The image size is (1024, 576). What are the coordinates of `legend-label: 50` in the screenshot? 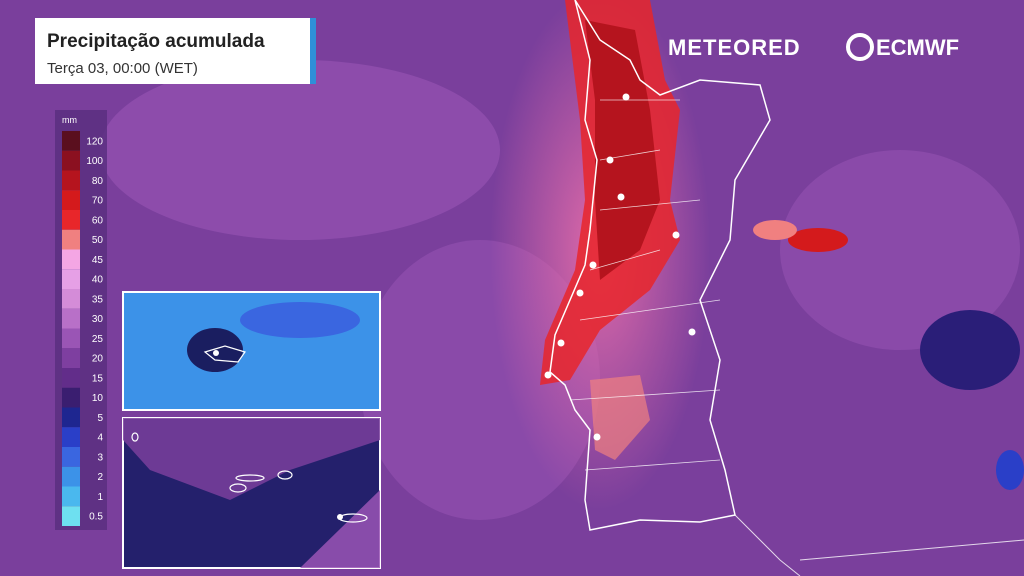 It's located at (98, 240).